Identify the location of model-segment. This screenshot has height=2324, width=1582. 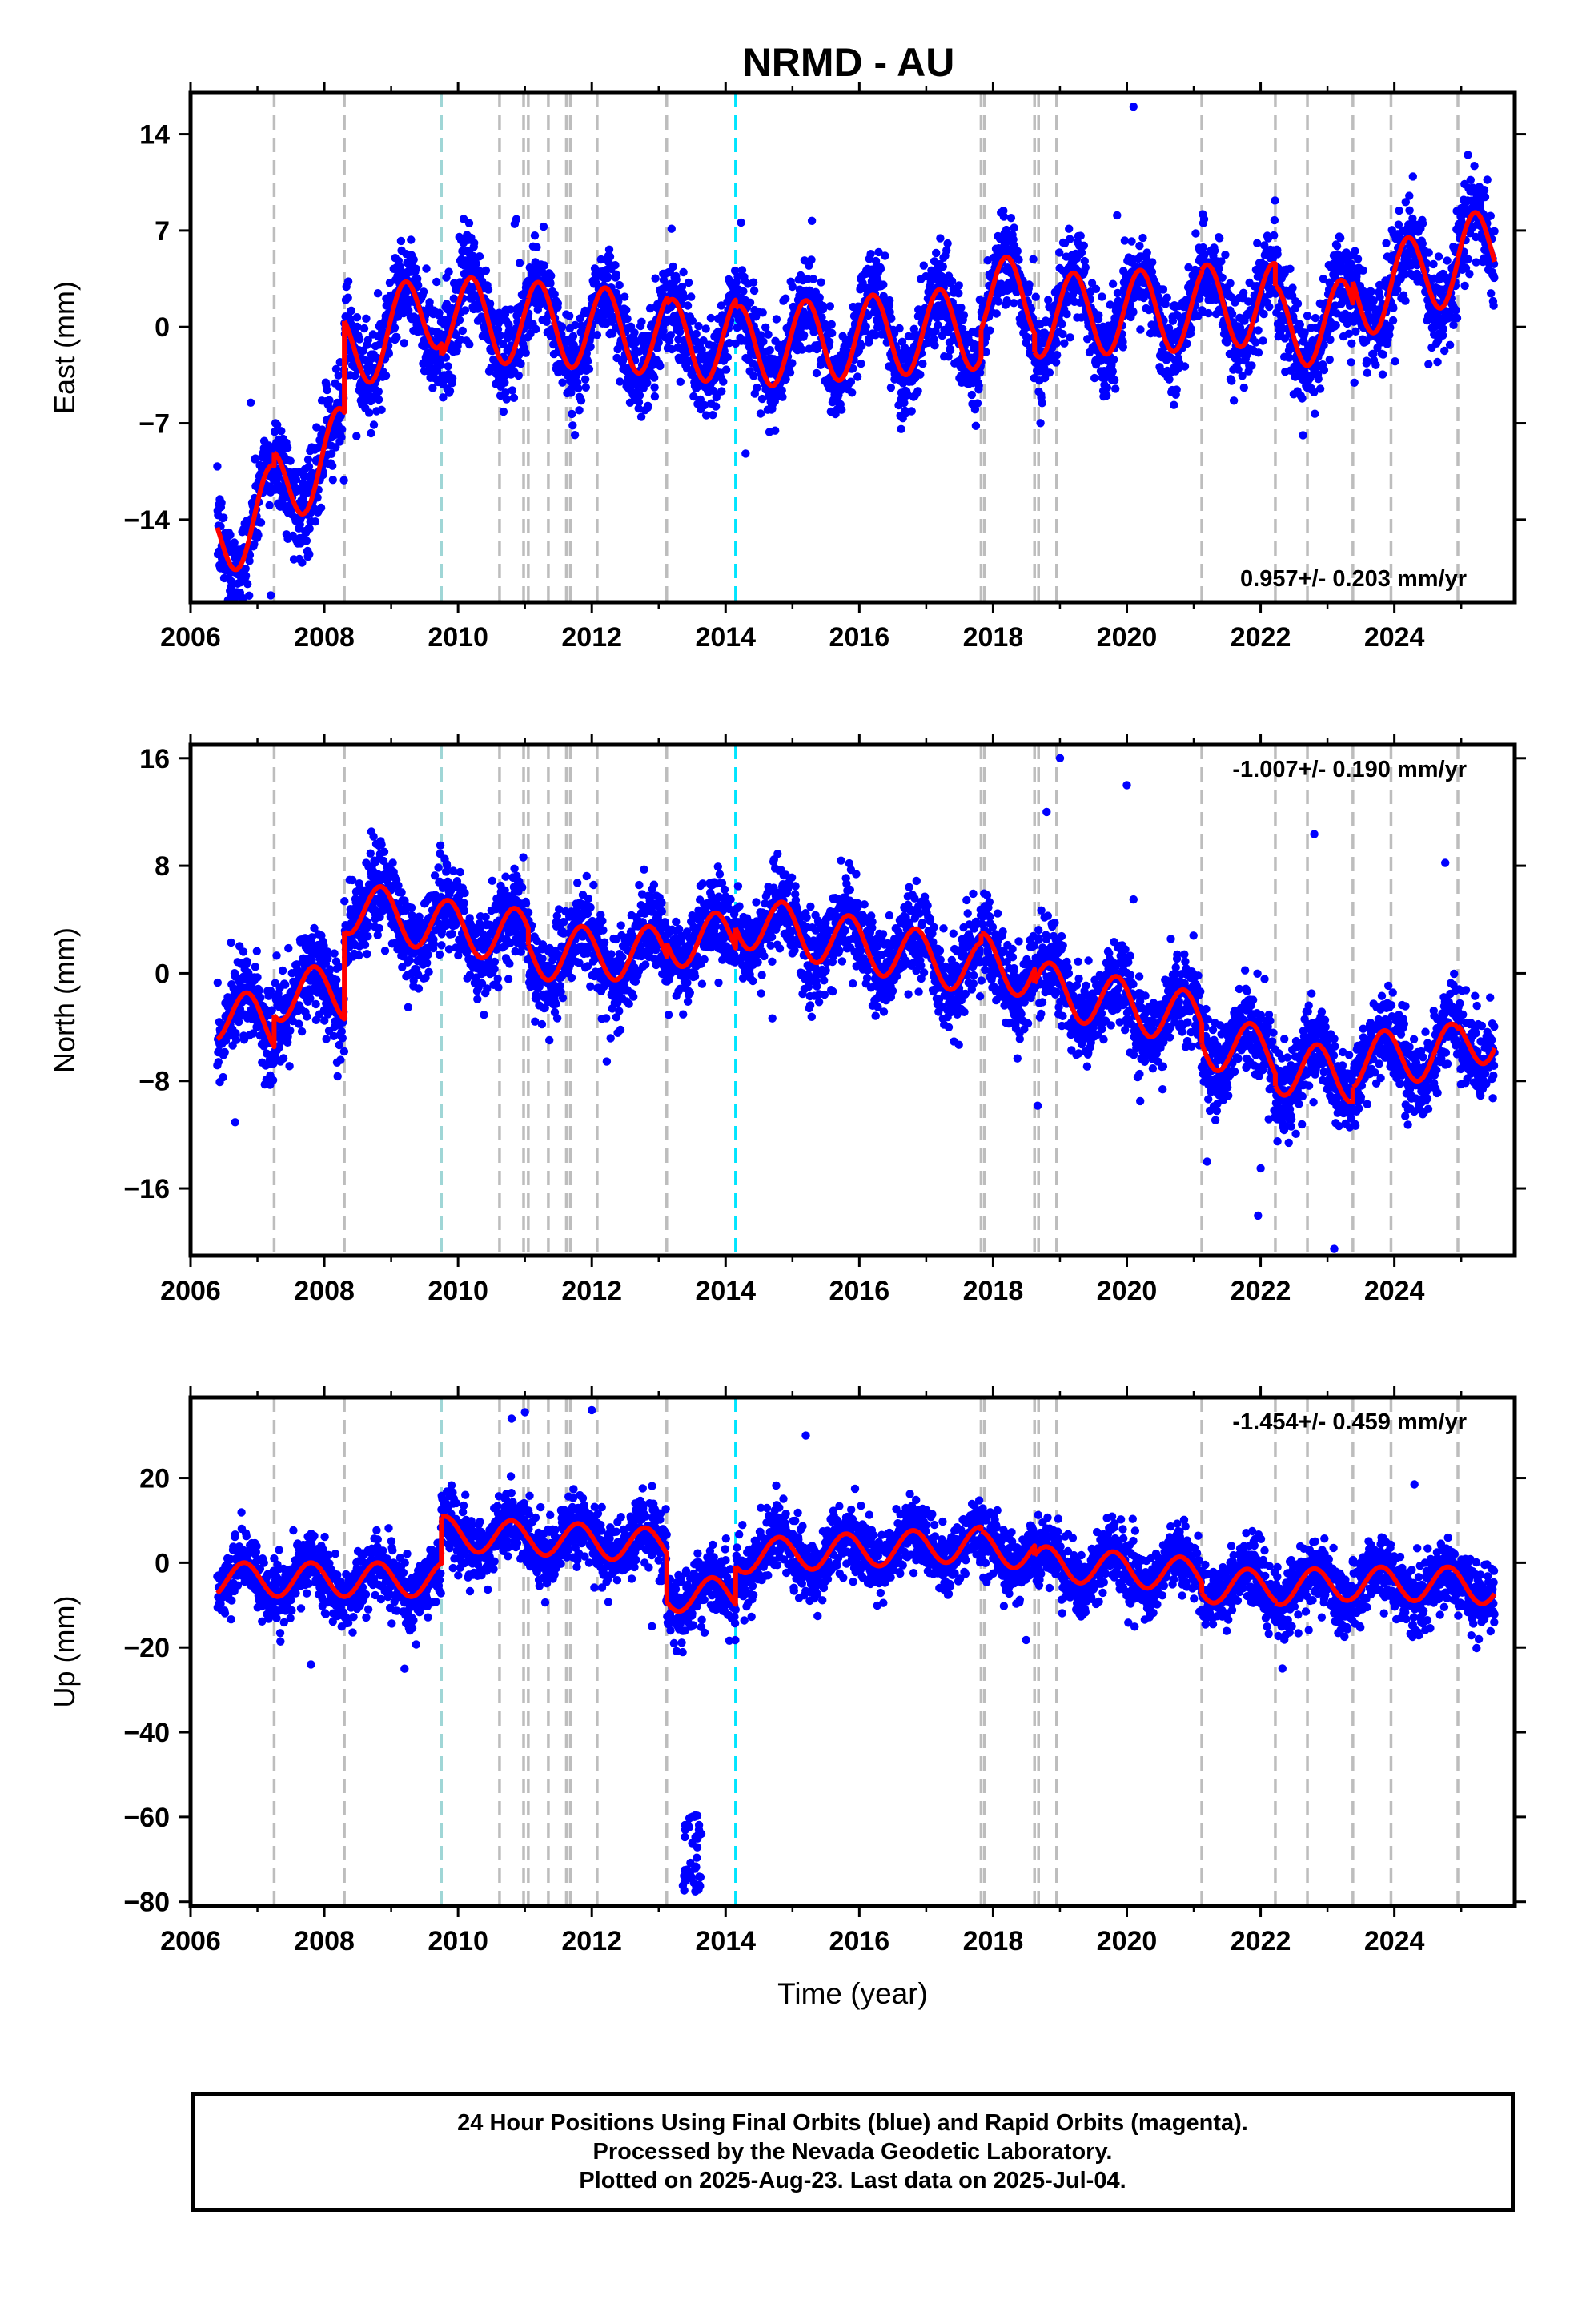
(246, 512).